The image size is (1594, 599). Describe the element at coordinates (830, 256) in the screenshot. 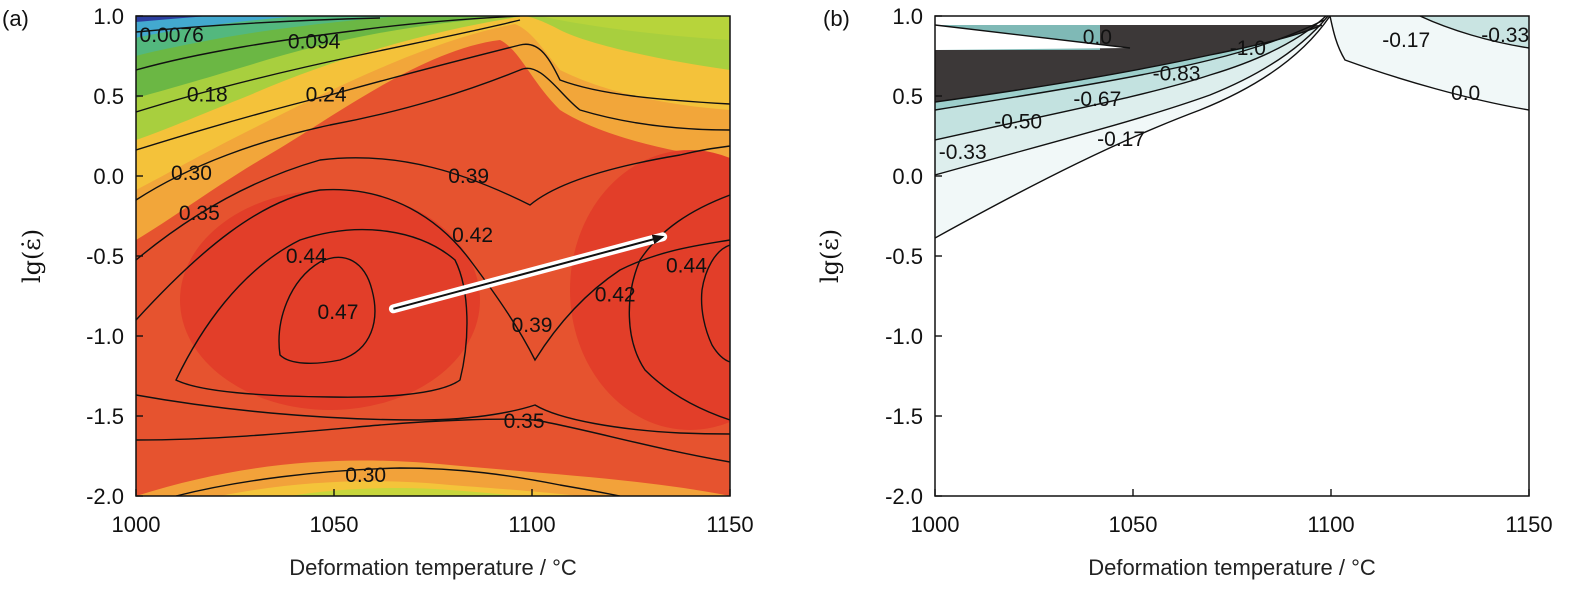

I see `panel-b-y-axis-label: lg(ε̇)` at that location.